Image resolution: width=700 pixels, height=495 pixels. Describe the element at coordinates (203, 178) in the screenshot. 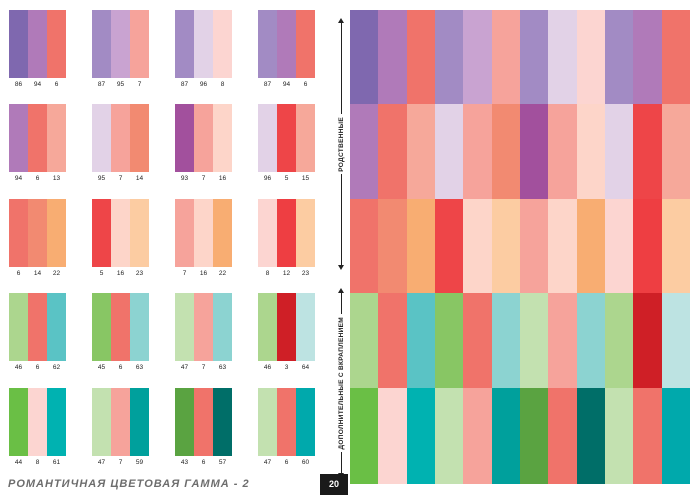

I see `palette-numbers: 93 7 16` at that location.